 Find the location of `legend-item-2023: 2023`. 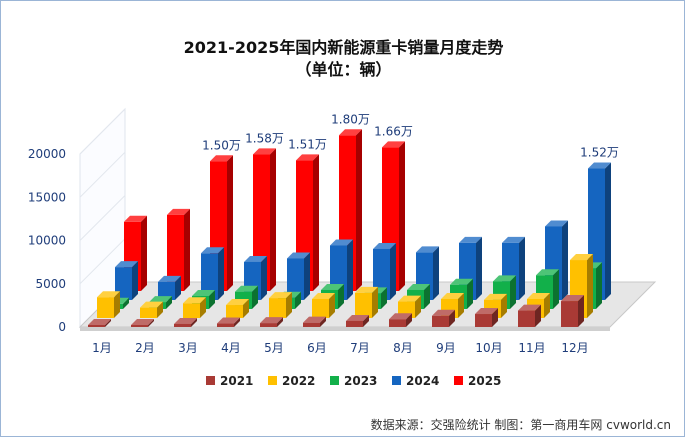

legend-item-2023: 2023 is located at coordinates (353, 381).